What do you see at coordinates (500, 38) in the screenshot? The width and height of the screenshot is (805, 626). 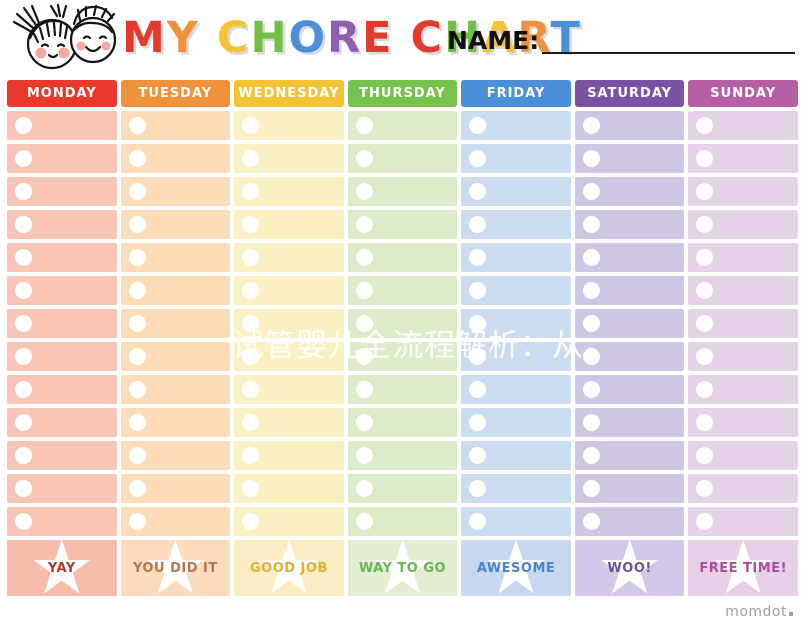 I see `title-letter: A` at bounding box center [500, 38].